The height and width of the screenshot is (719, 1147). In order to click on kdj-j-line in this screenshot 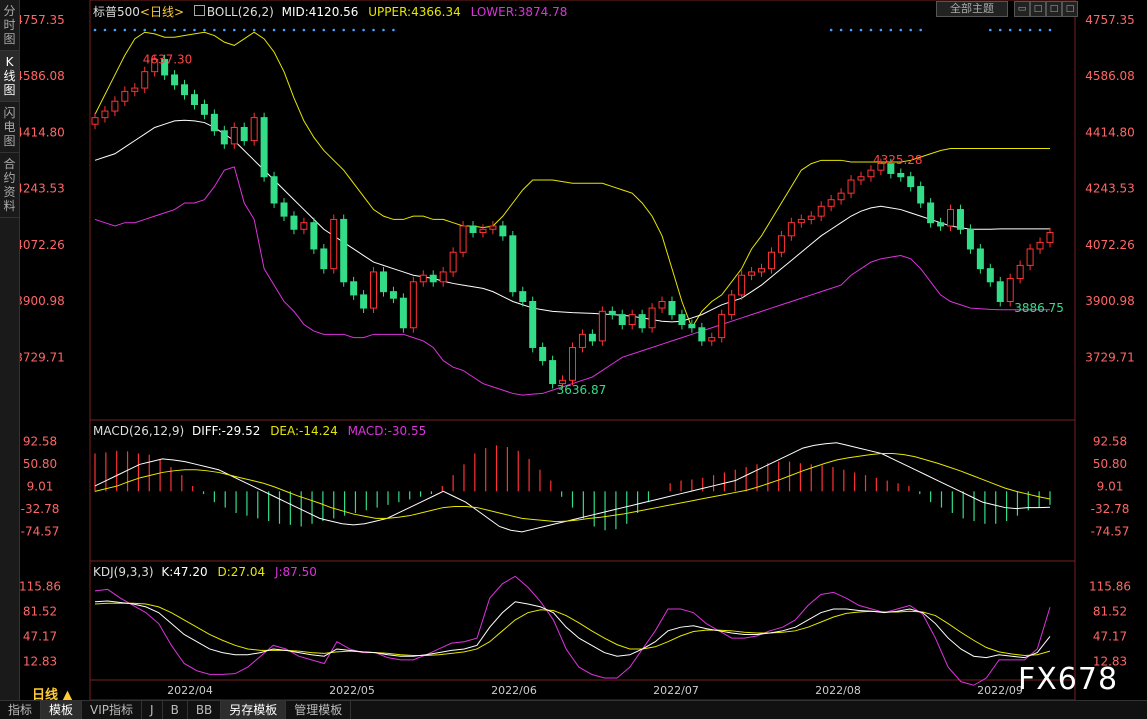, I will do `click(572, 630)`.